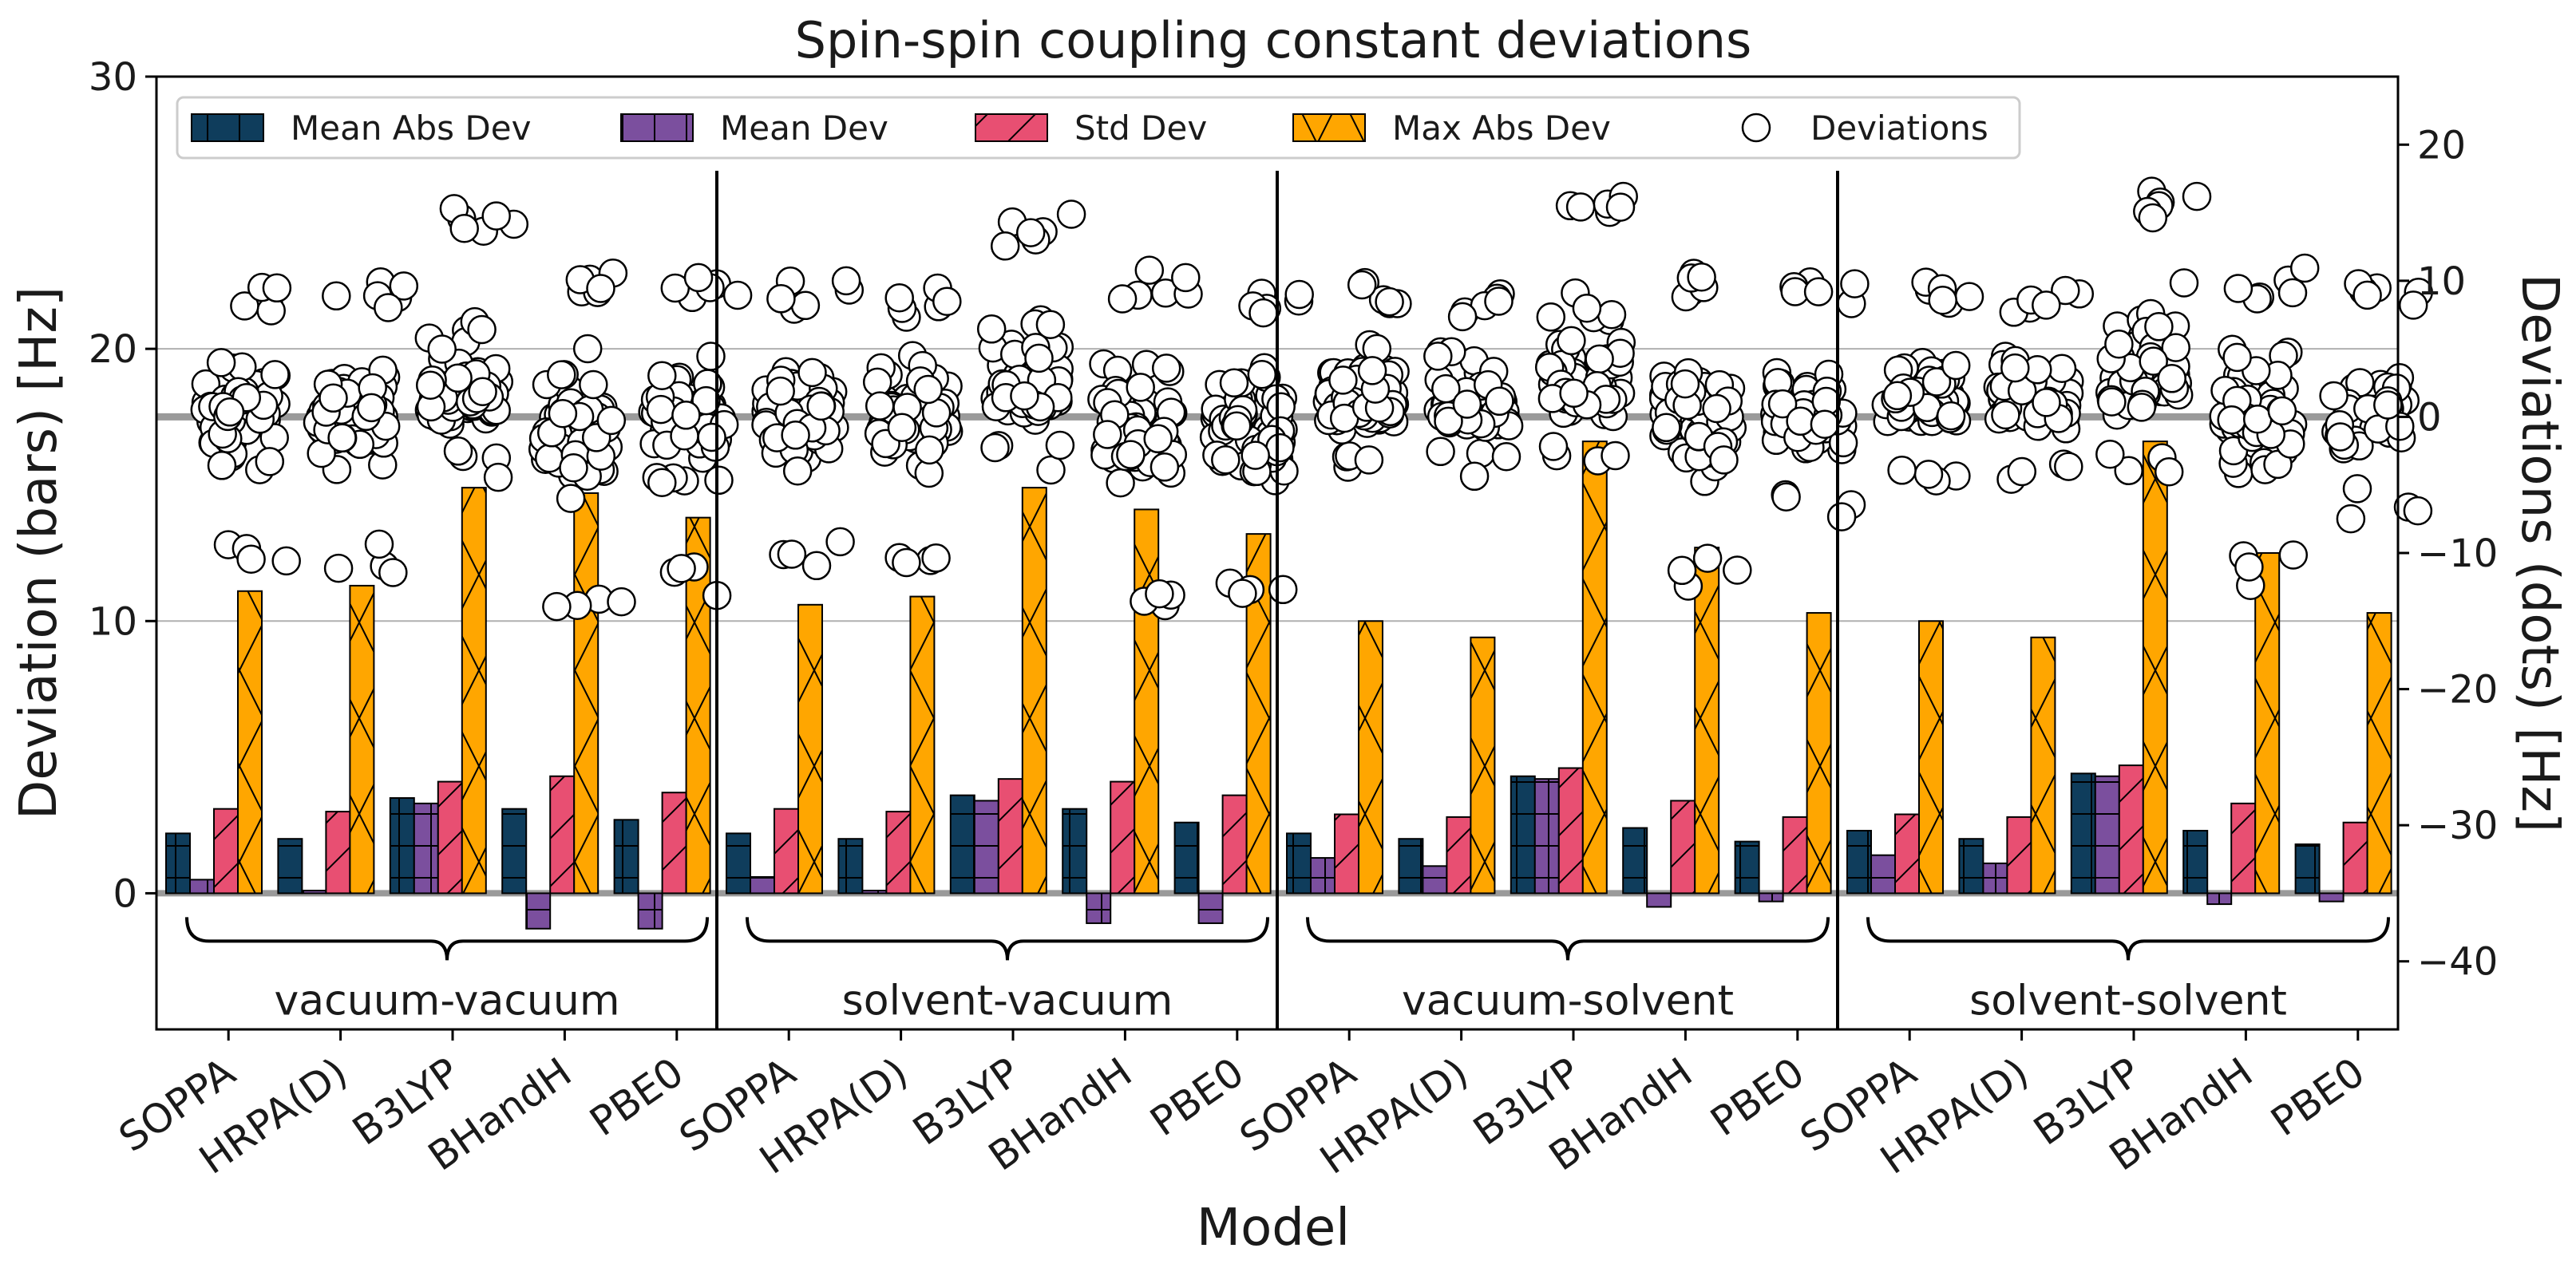  What do you see at coordinates (2128, 1001) in the screenshot?
I see `group-label: solvent-solvent` at bounding box center [2128, 1001].